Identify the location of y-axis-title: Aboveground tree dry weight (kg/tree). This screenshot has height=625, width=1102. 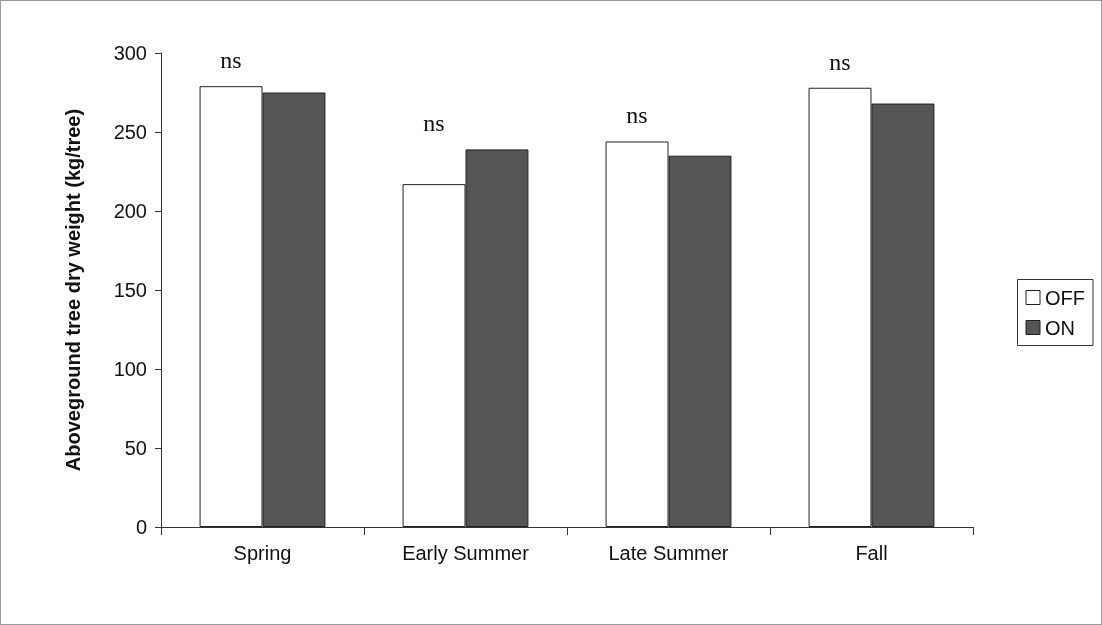
(73, 290).